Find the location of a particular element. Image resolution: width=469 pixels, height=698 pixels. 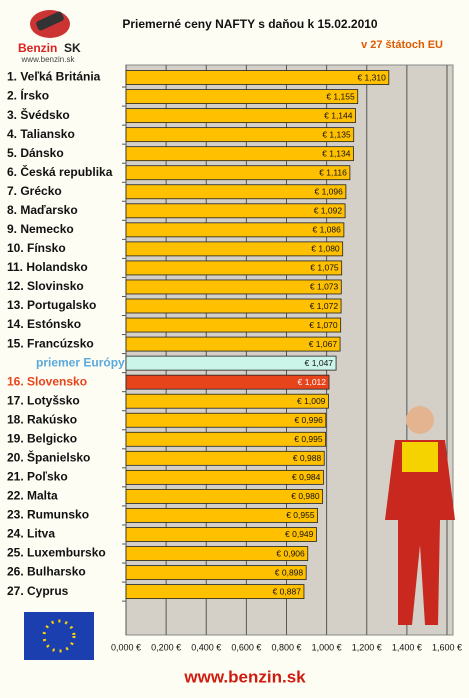

x-tick-label: 0,800 € is located at coordinates (286, 647).